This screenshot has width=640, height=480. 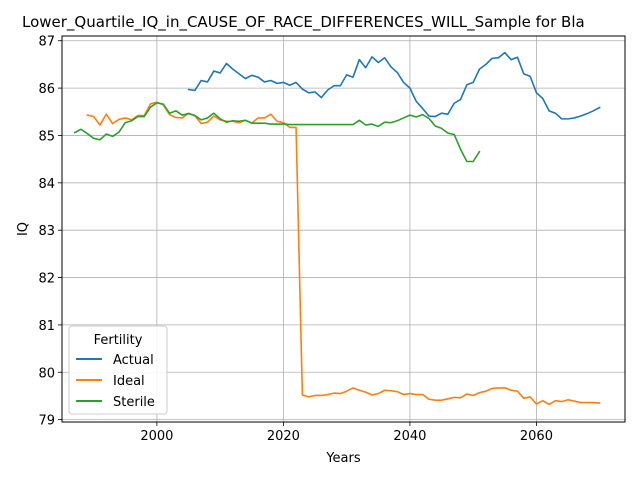 What do you see at coordinates (46, 136) in the screenshot?
I see `y-tick-label: 85` at bounding box center [46, 136].